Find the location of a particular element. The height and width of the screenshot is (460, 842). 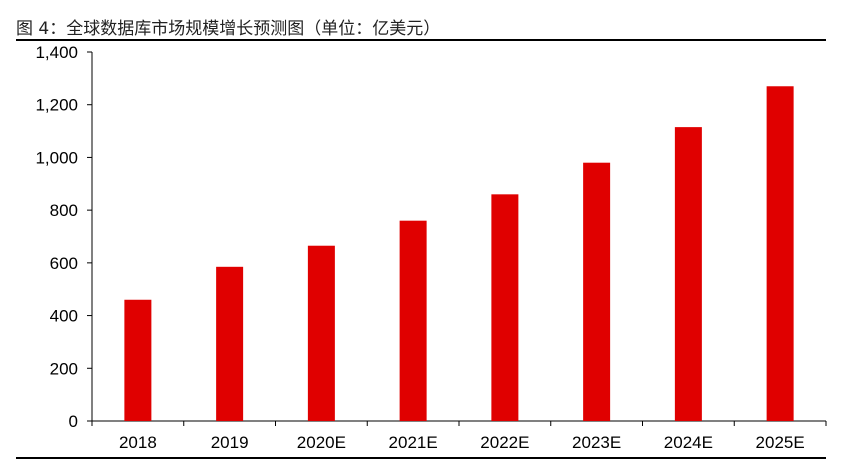

bar-2024E is located at coordinates (688, 274).